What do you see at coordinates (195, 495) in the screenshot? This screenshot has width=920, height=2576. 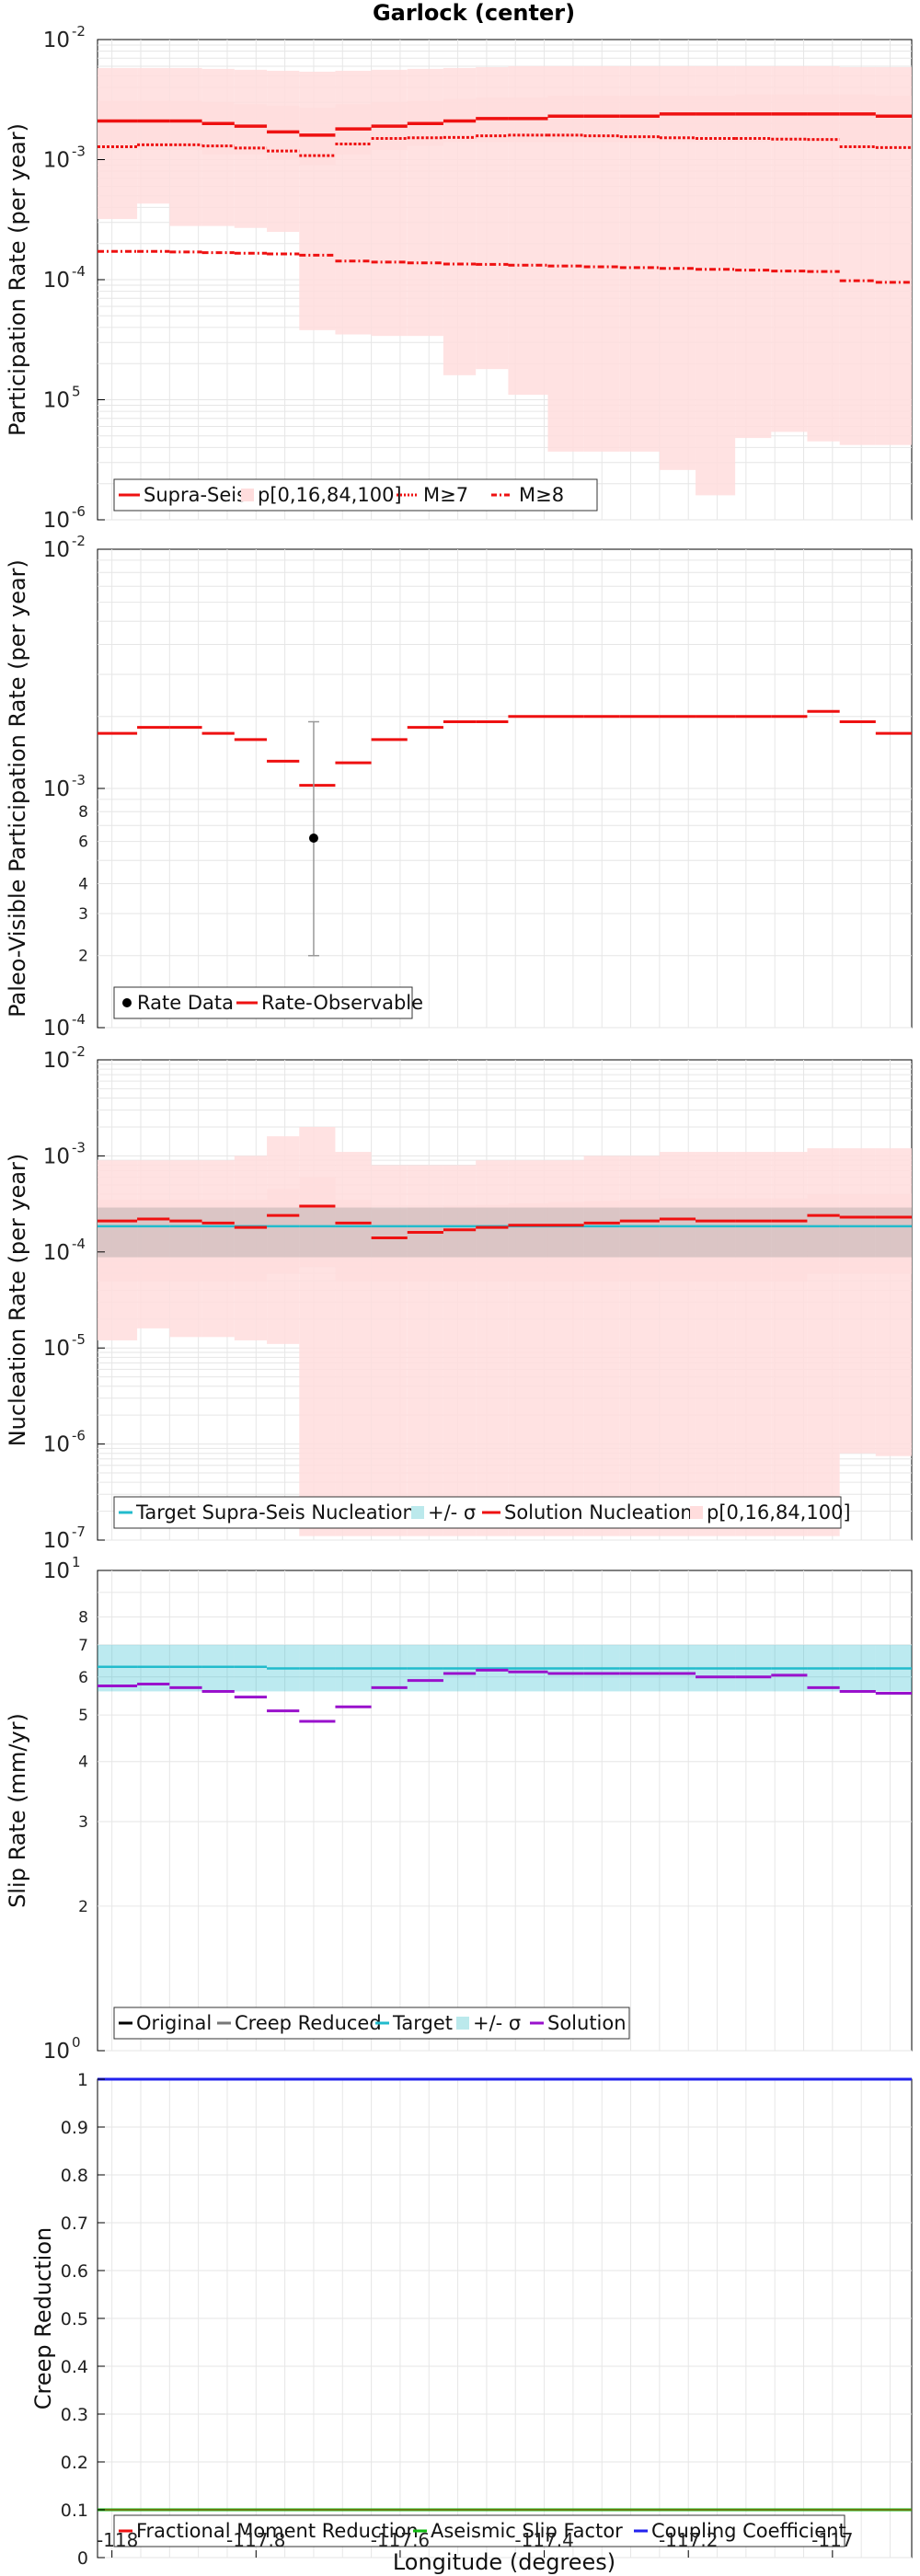 I see `legend-label-supra: Supra-Seis` at bounding box center [195, 495].